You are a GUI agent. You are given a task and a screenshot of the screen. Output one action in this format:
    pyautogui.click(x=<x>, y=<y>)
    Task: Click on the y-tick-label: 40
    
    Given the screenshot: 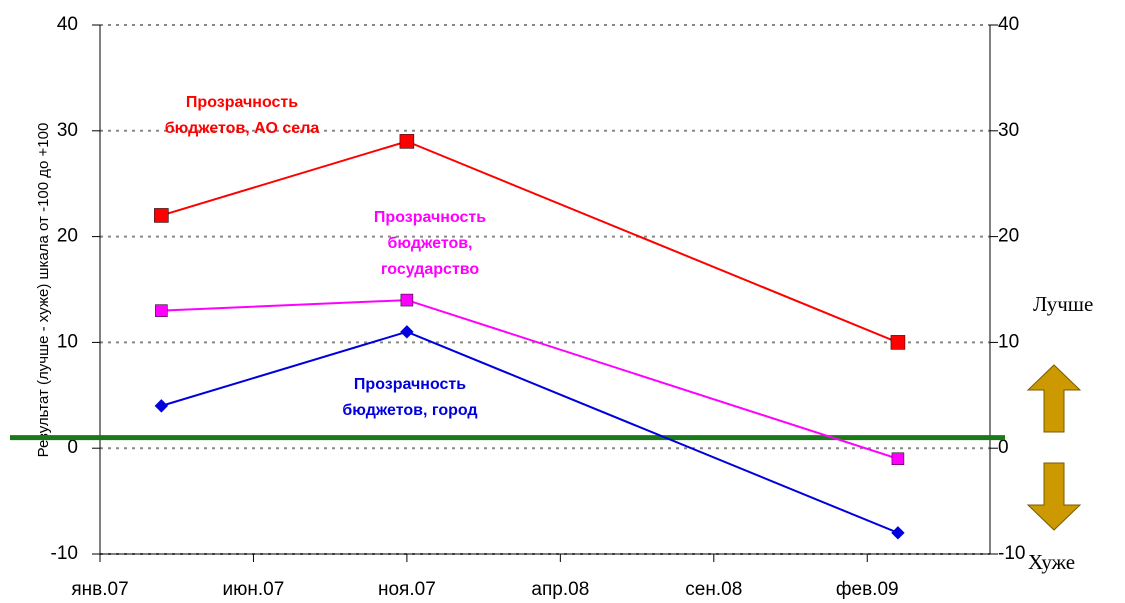 What is the action you would take?
    pyautogui.click(x=67, y=24)
    